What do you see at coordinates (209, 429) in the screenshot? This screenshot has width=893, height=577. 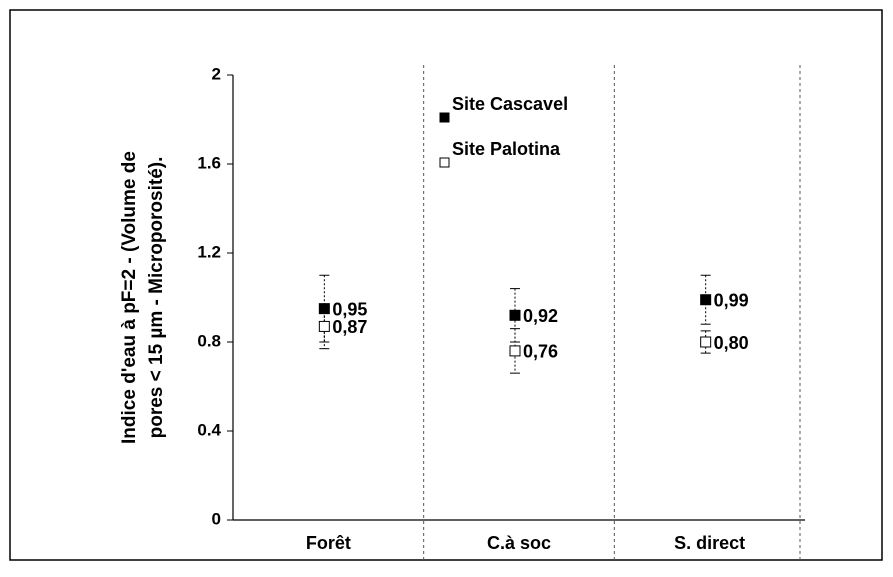 I see `y-tick-label: 0.4` at bounding box center [209, 429].